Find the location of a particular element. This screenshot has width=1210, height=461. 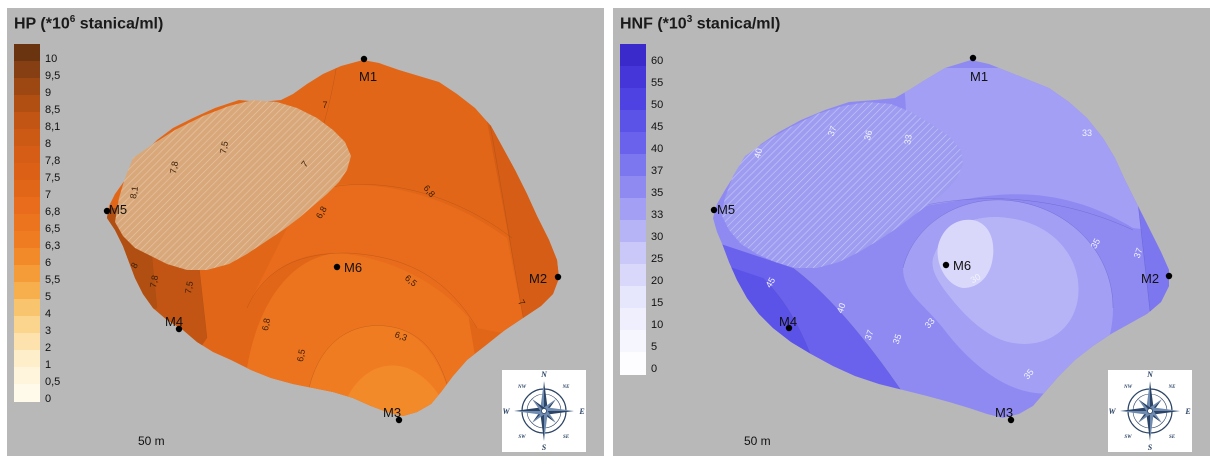

hnf-legend-label: 25 is located at coordinates (657, 259).